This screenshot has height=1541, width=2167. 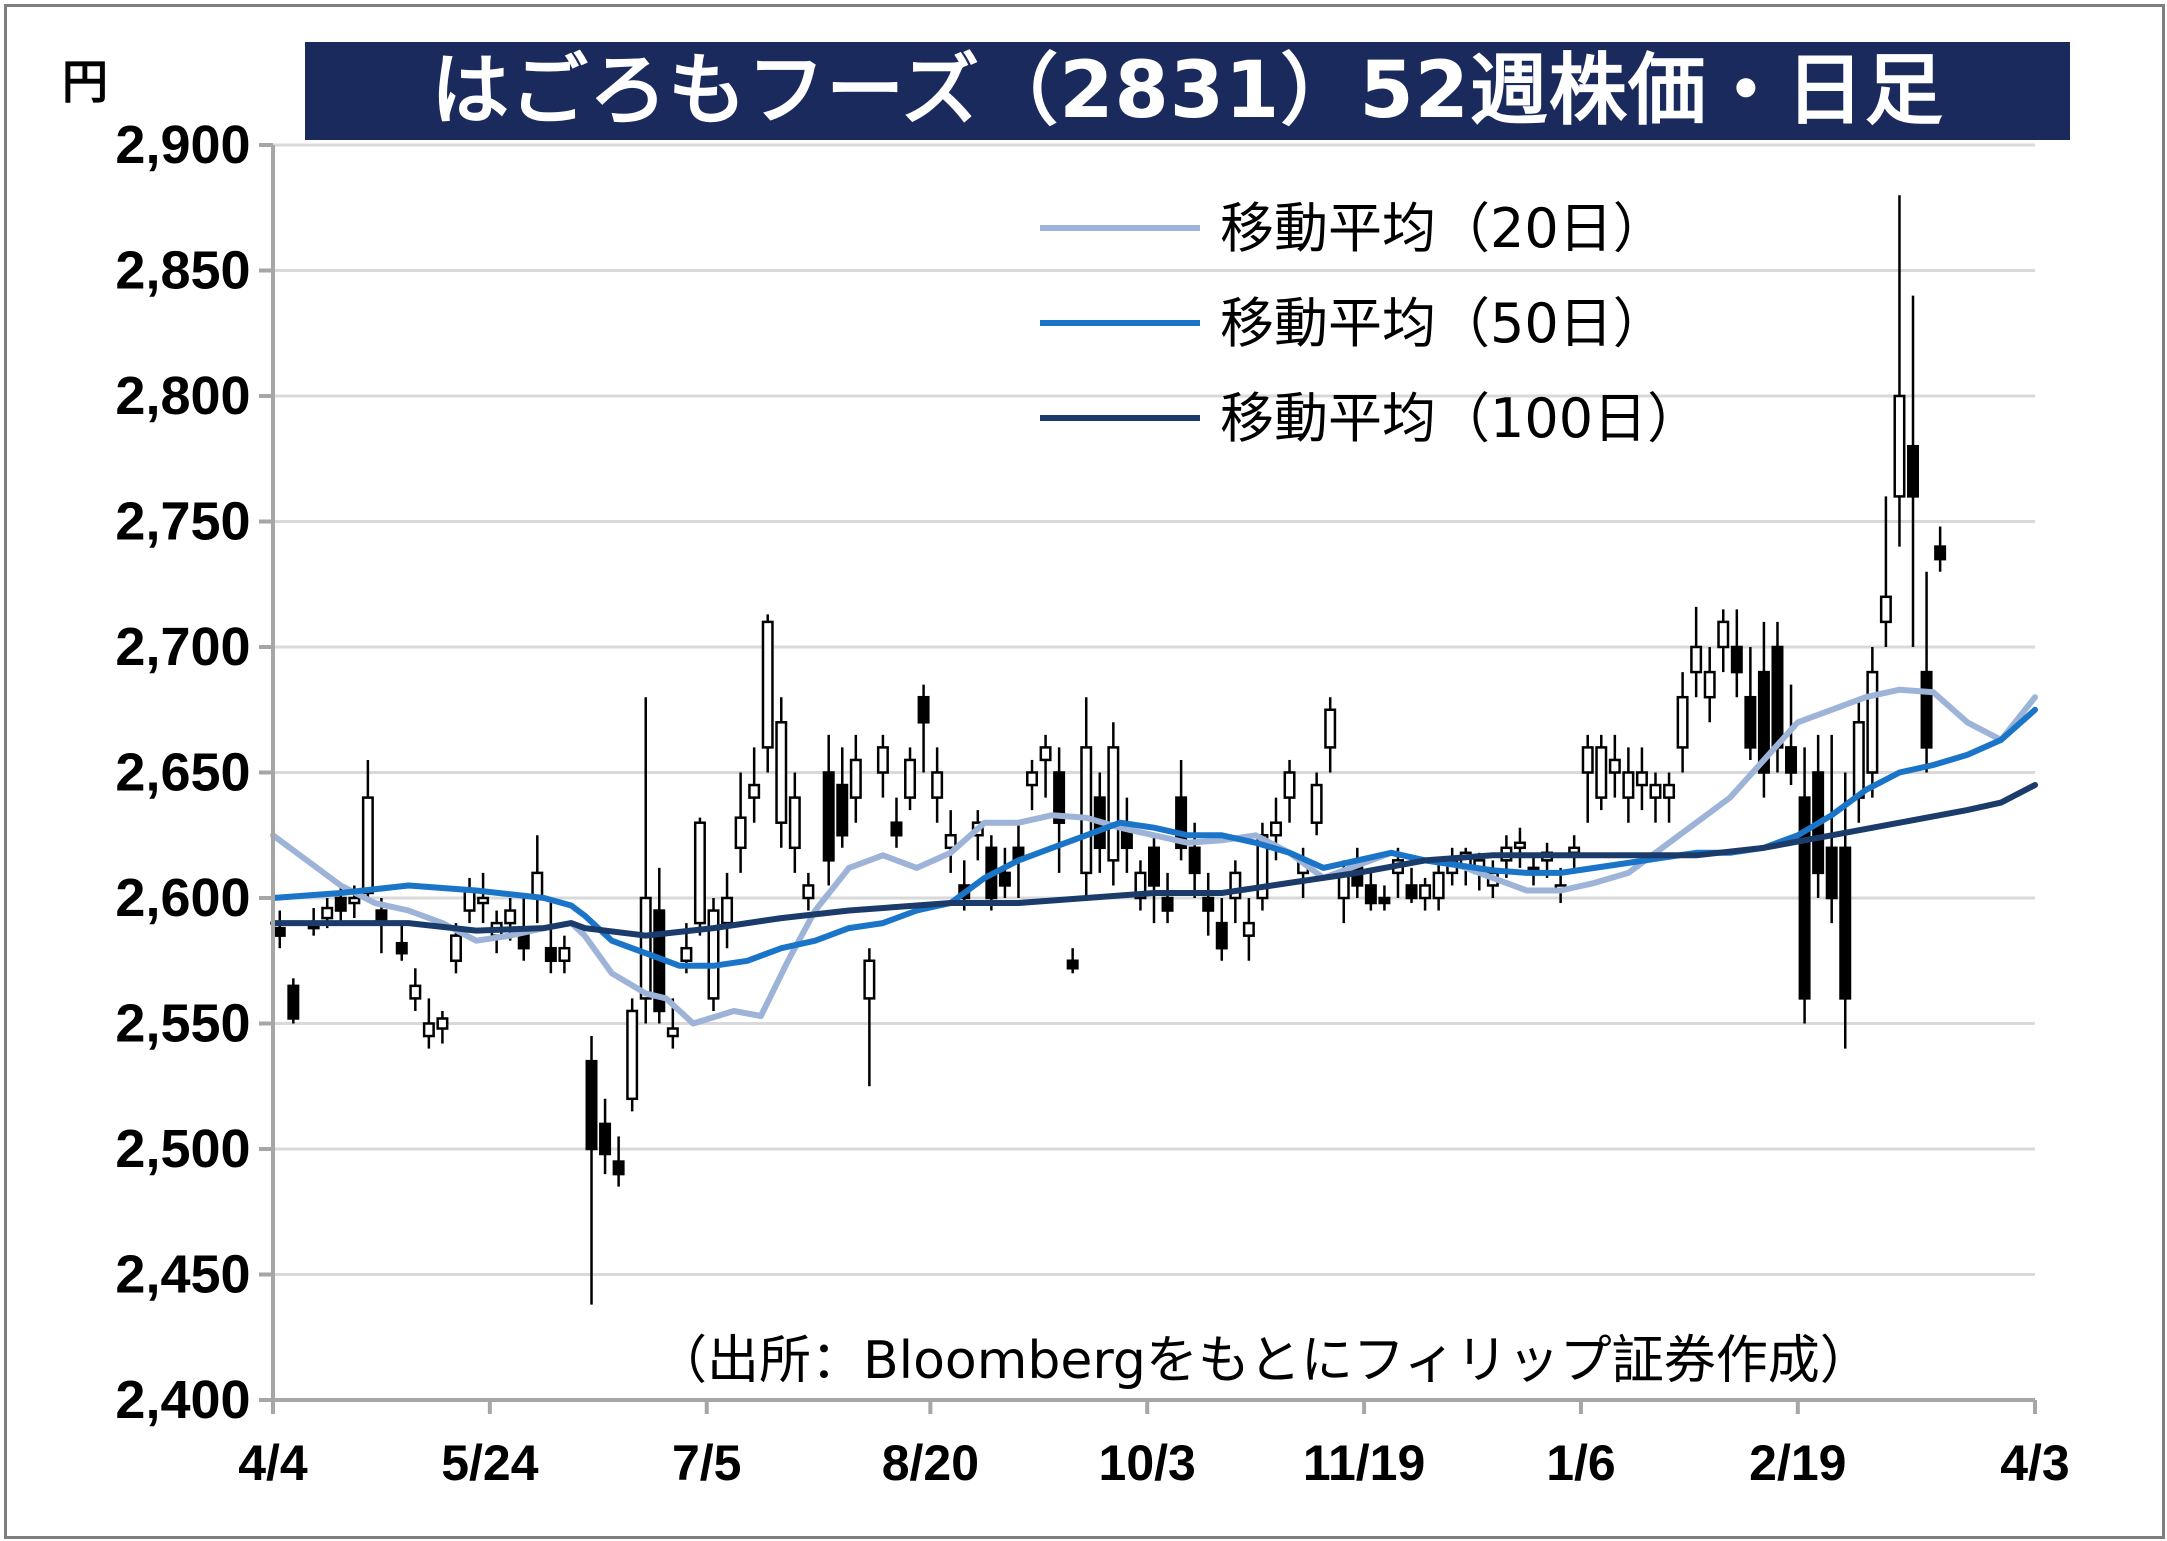 I want to click on y-tick-label: 2,550, so click(x=182, y=1024).